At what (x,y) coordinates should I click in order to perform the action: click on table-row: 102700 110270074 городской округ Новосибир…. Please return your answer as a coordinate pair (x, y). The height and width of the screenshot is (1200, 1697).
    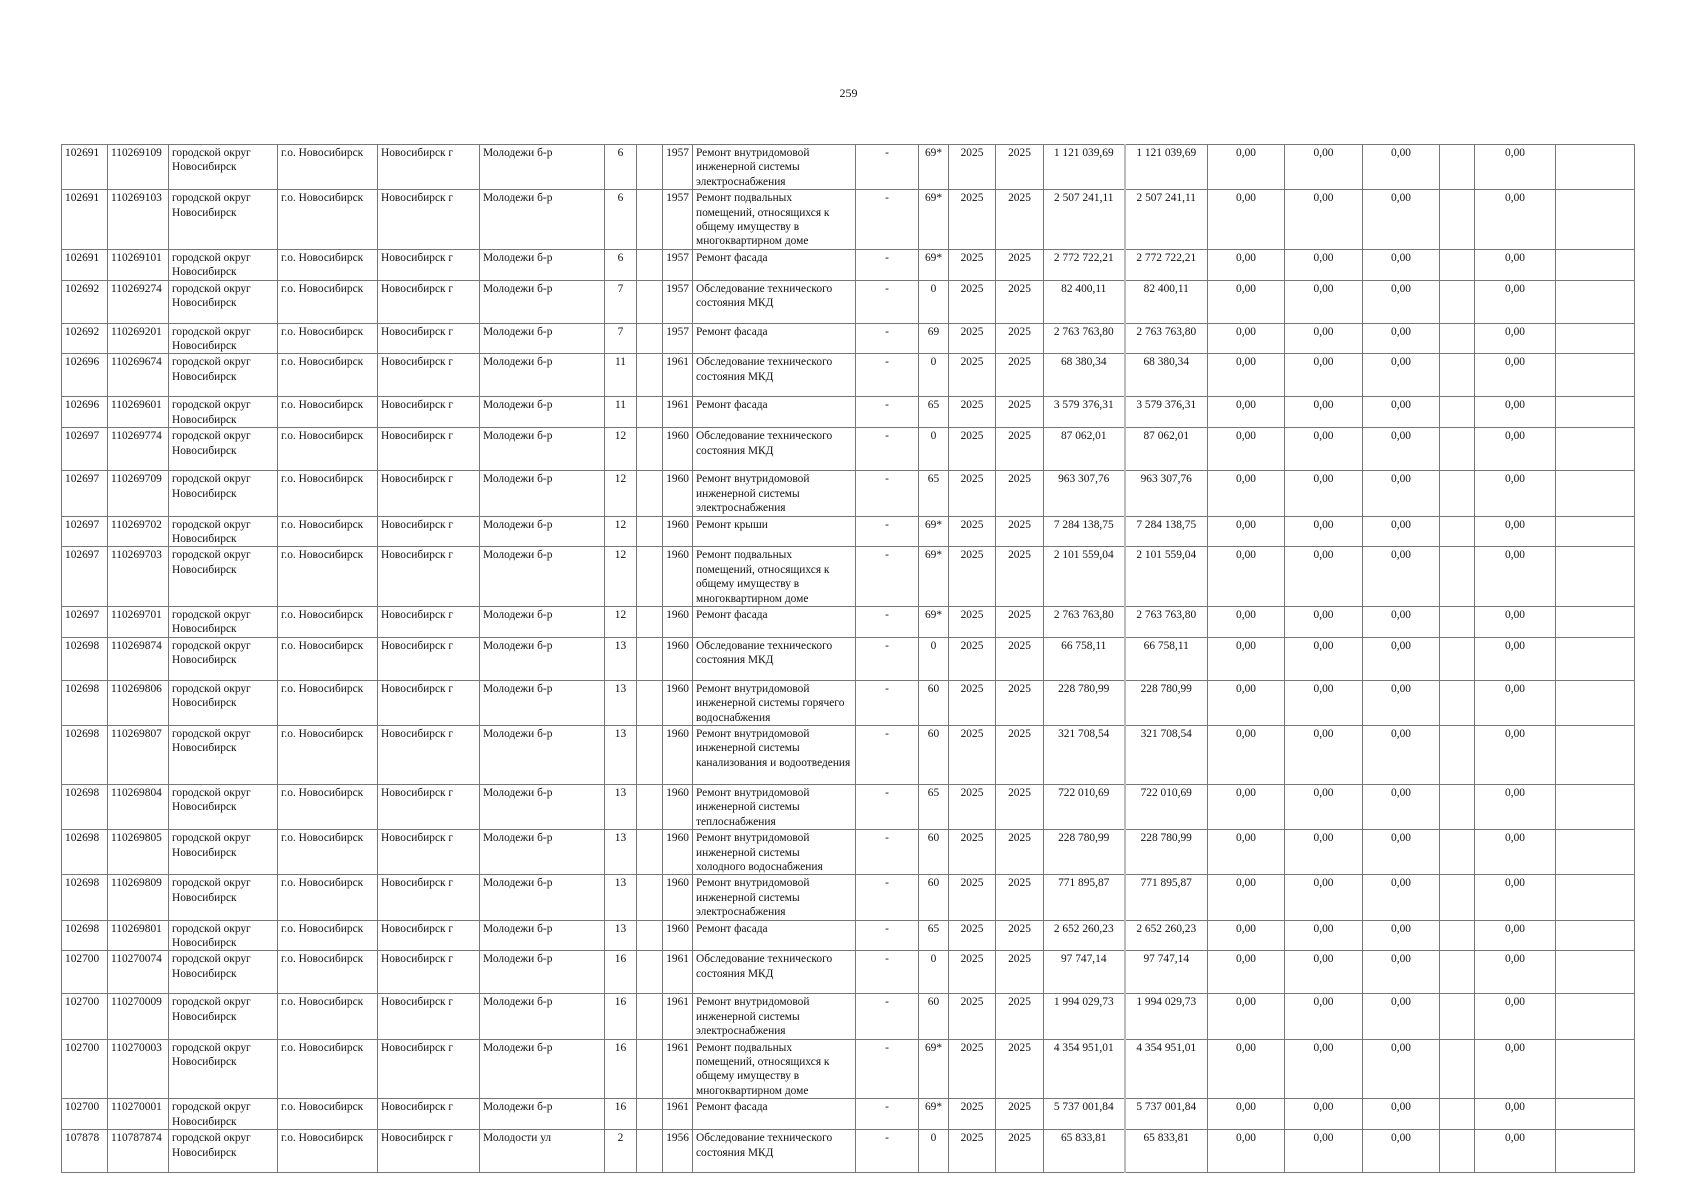
    Looking at the image, I should click on (848, 972).